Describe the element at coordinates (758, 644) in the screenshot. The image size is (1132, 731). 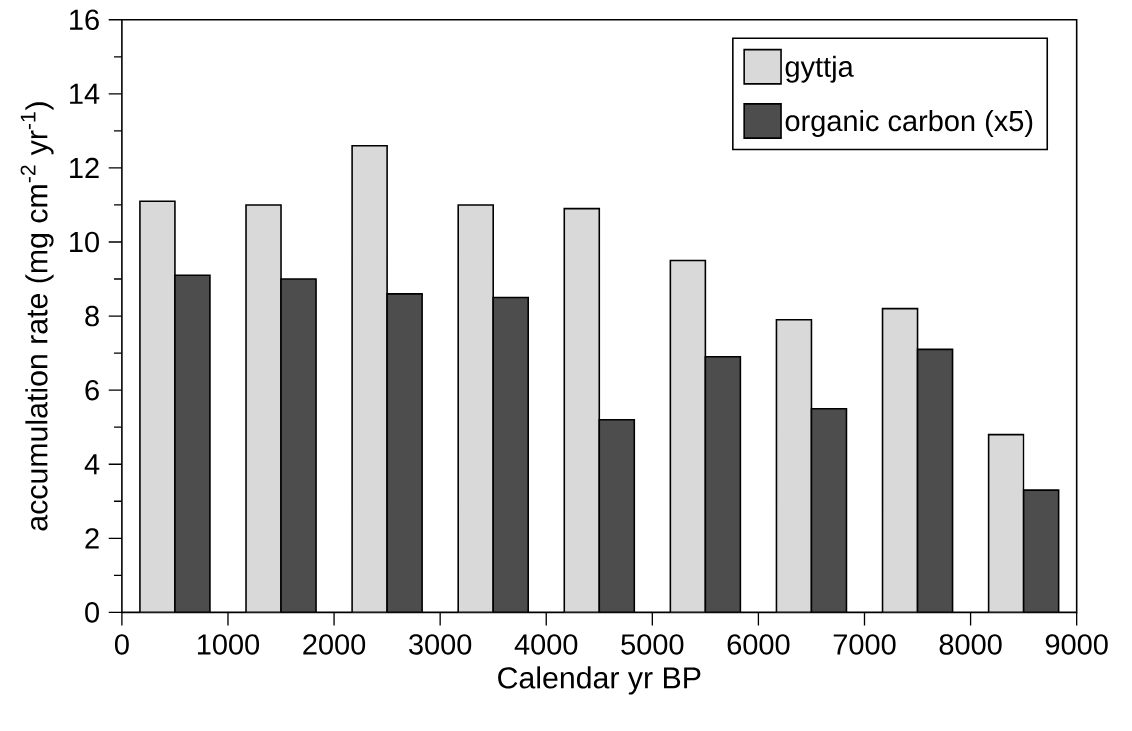
I see `x-tick-label: 6000` at that location.